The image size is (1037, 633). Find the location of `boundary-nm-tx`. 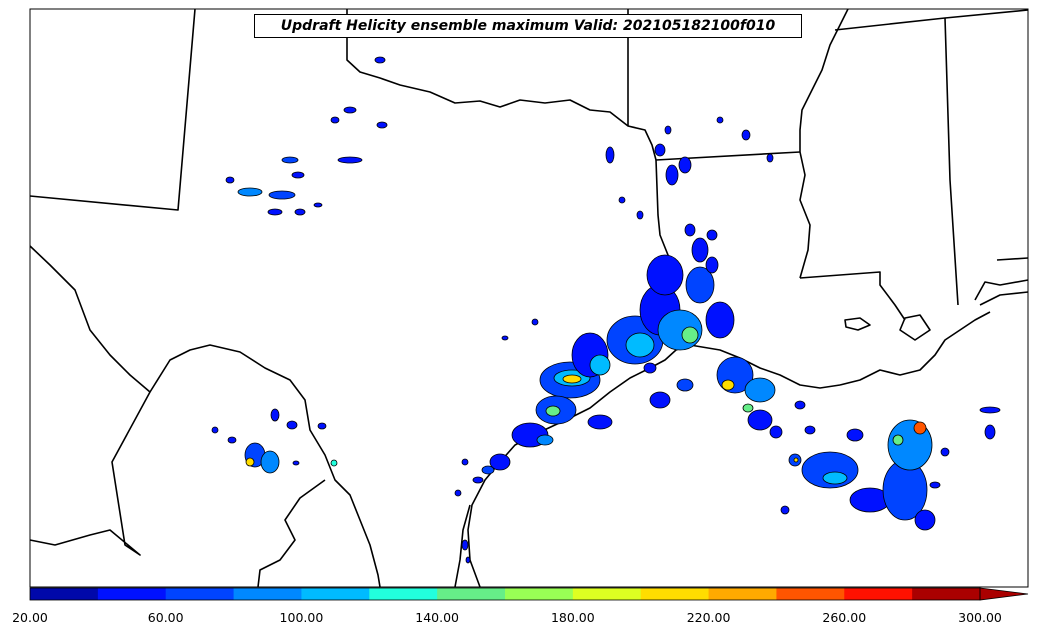

boundary-nm-tx is located at coordinates (112, 109).